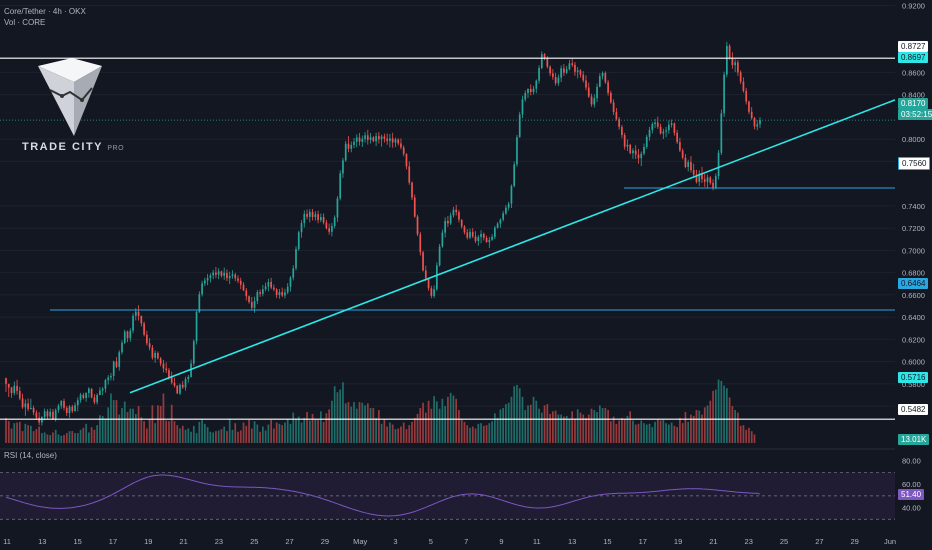 The width and height of the screenshot is (932, 550). I want to click on rsi-tick-label: 40.00, so click(911, 508).